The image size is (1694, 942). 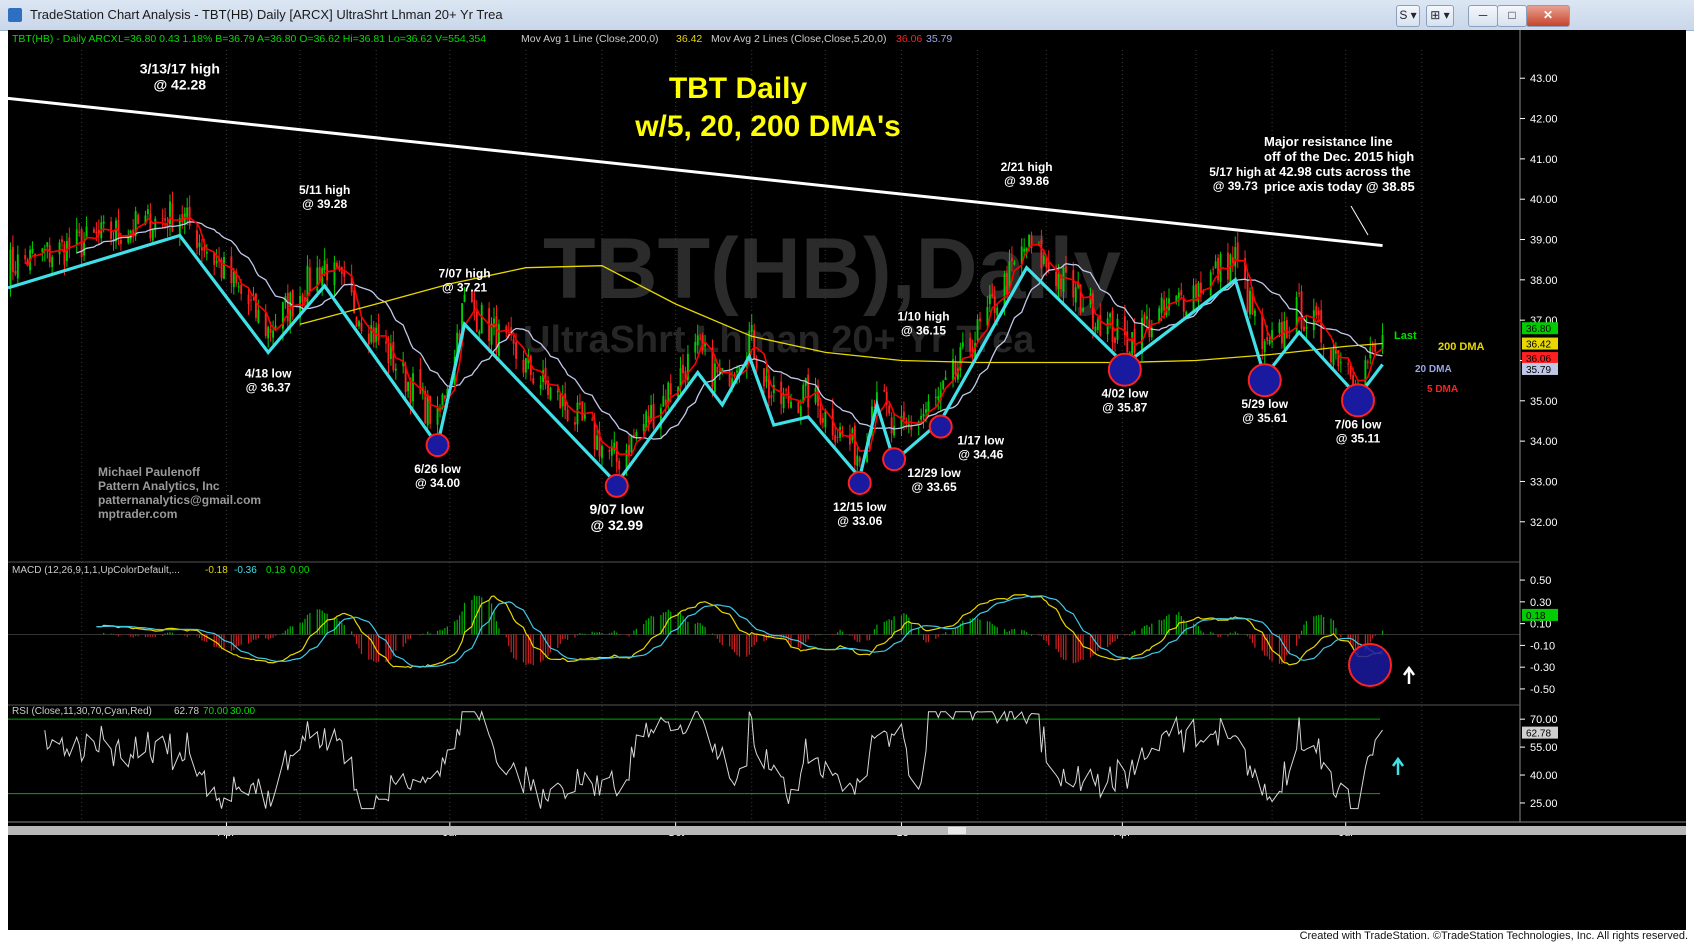 I want to click on price-annotation: 6/26 low, so click(x=437, y=469).